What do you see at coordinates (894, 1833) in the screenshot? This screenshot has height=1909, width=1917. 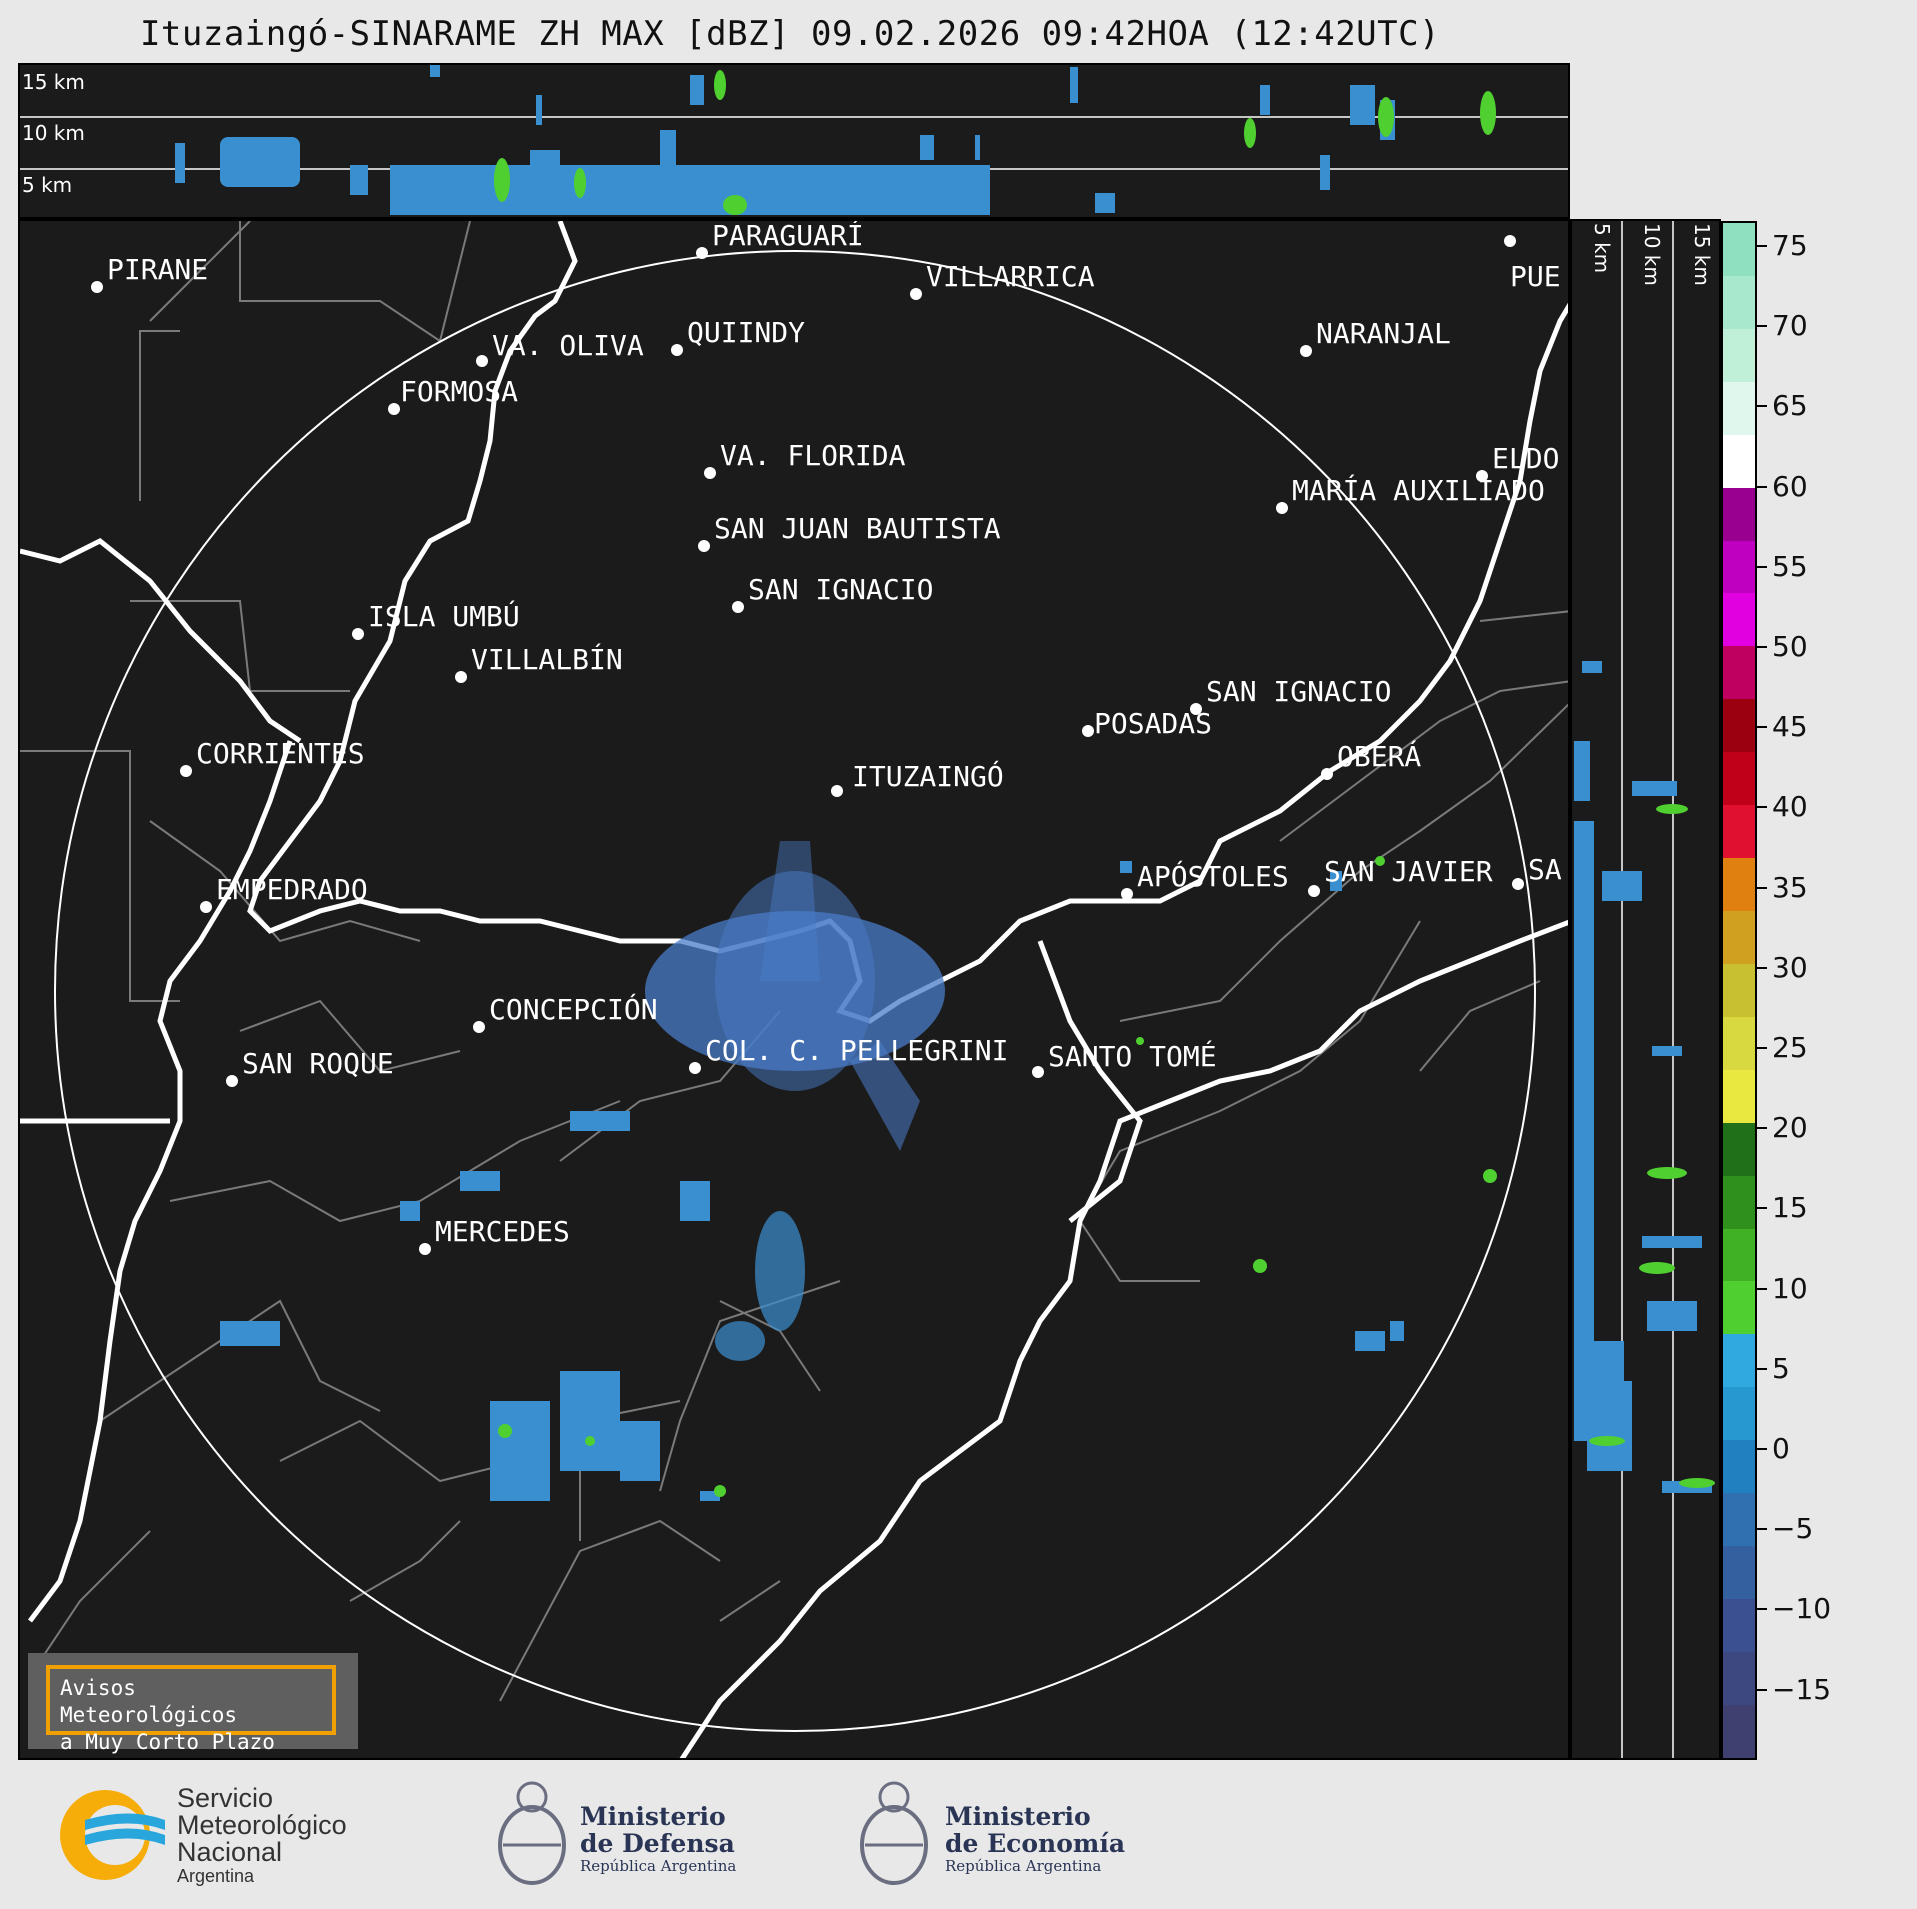 I see `economia-shield-icon` at bounding box center [894, 1833].